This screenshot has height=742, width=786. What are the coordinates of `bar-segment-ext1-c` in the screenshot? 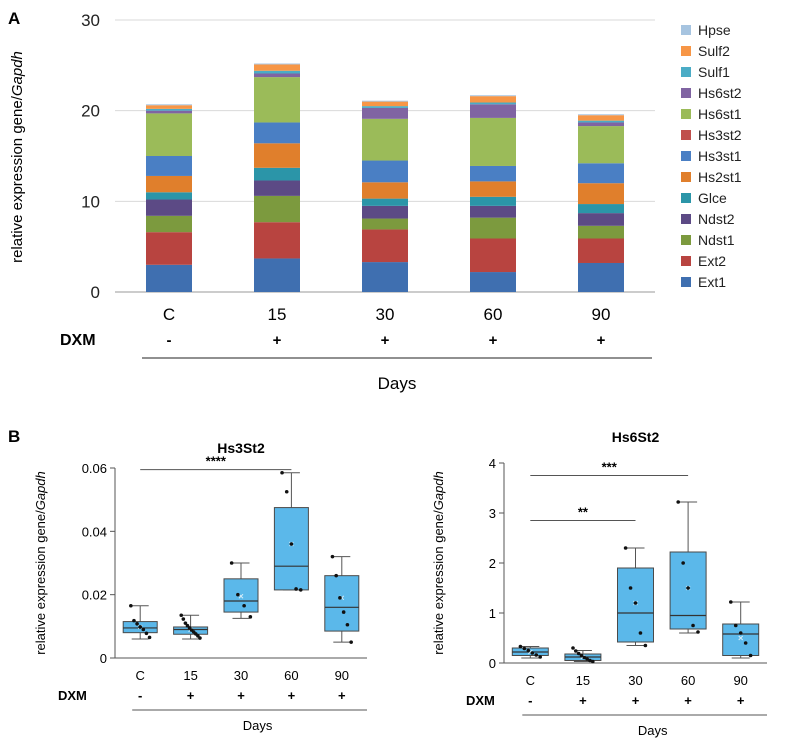 It's located at (169, 278).